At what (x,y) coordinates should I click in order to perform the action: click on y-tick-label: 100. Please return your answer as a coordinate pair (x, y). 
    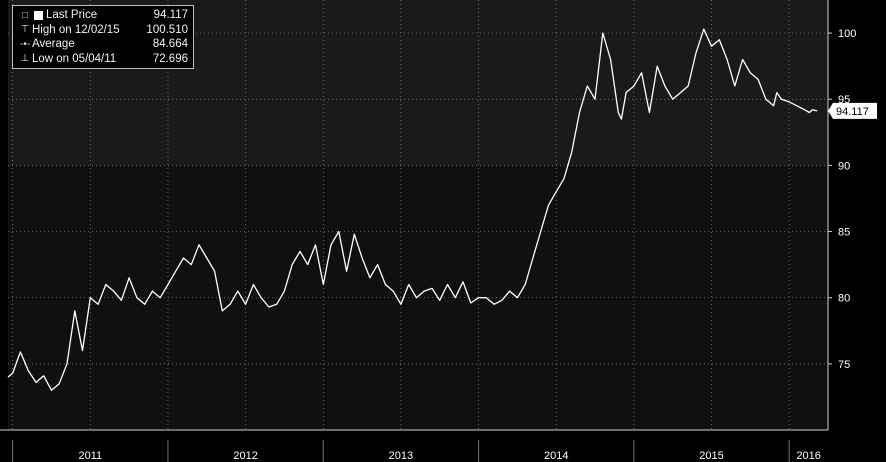
    Looking at the image, I should click on (847, 34).